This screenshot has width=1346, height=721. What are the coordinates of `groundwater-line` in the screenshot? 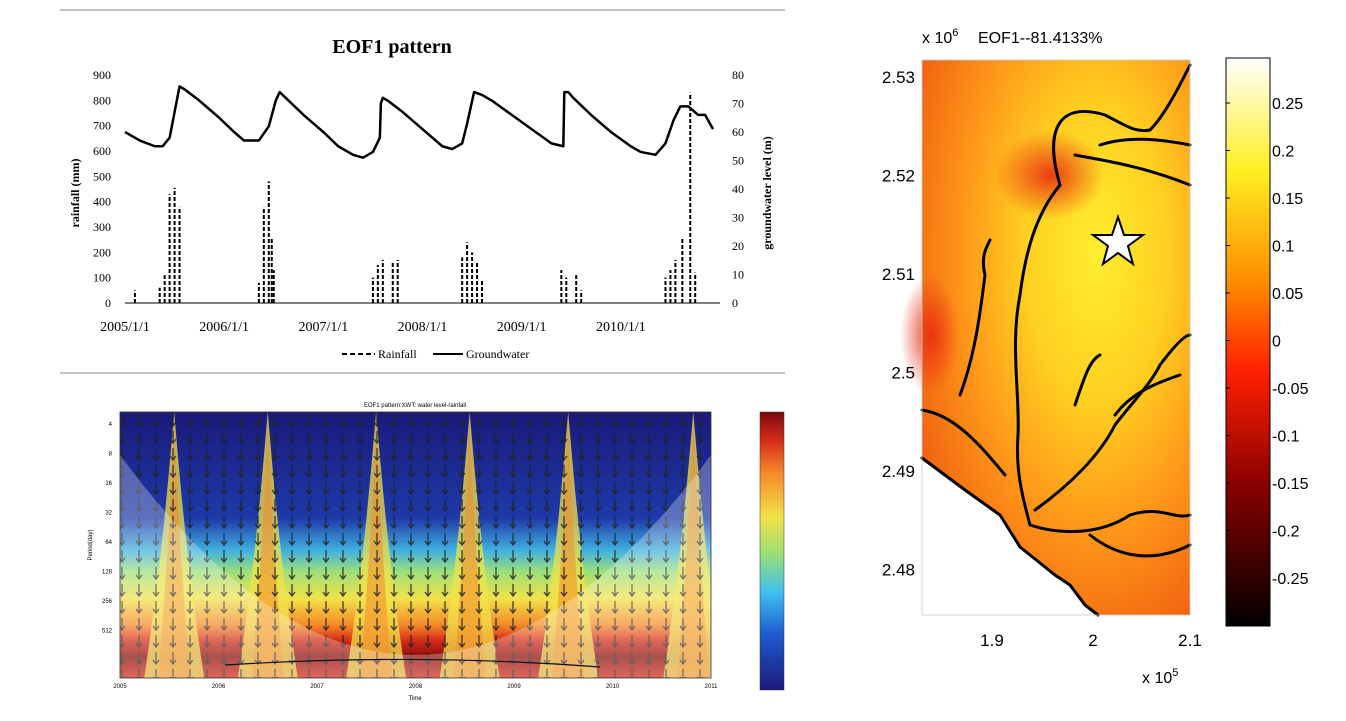 It's located at (419, 122).